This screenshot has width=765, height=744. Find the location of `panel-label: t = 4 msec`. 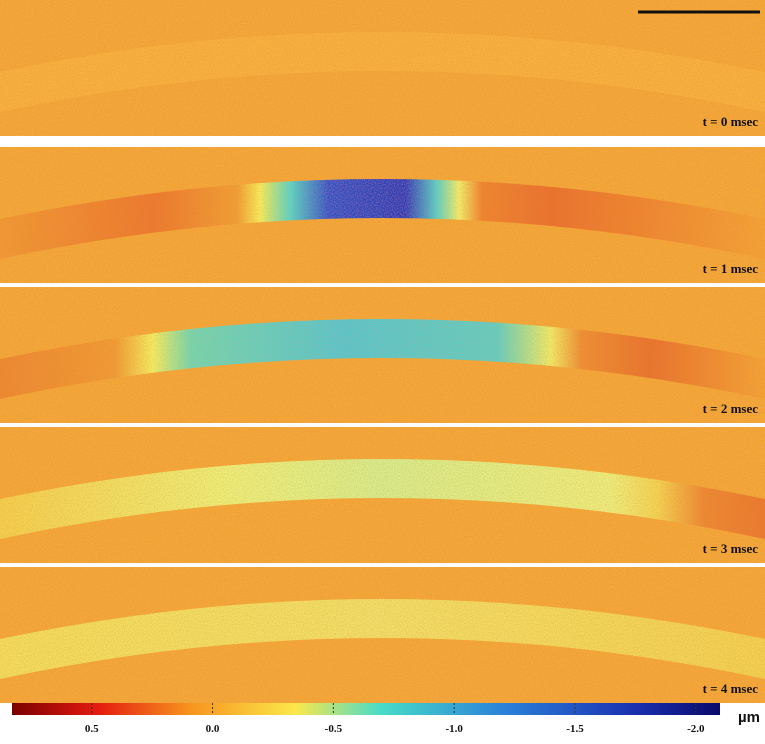

panel-label: t = 4 msec is located at coordinates (731, 688).